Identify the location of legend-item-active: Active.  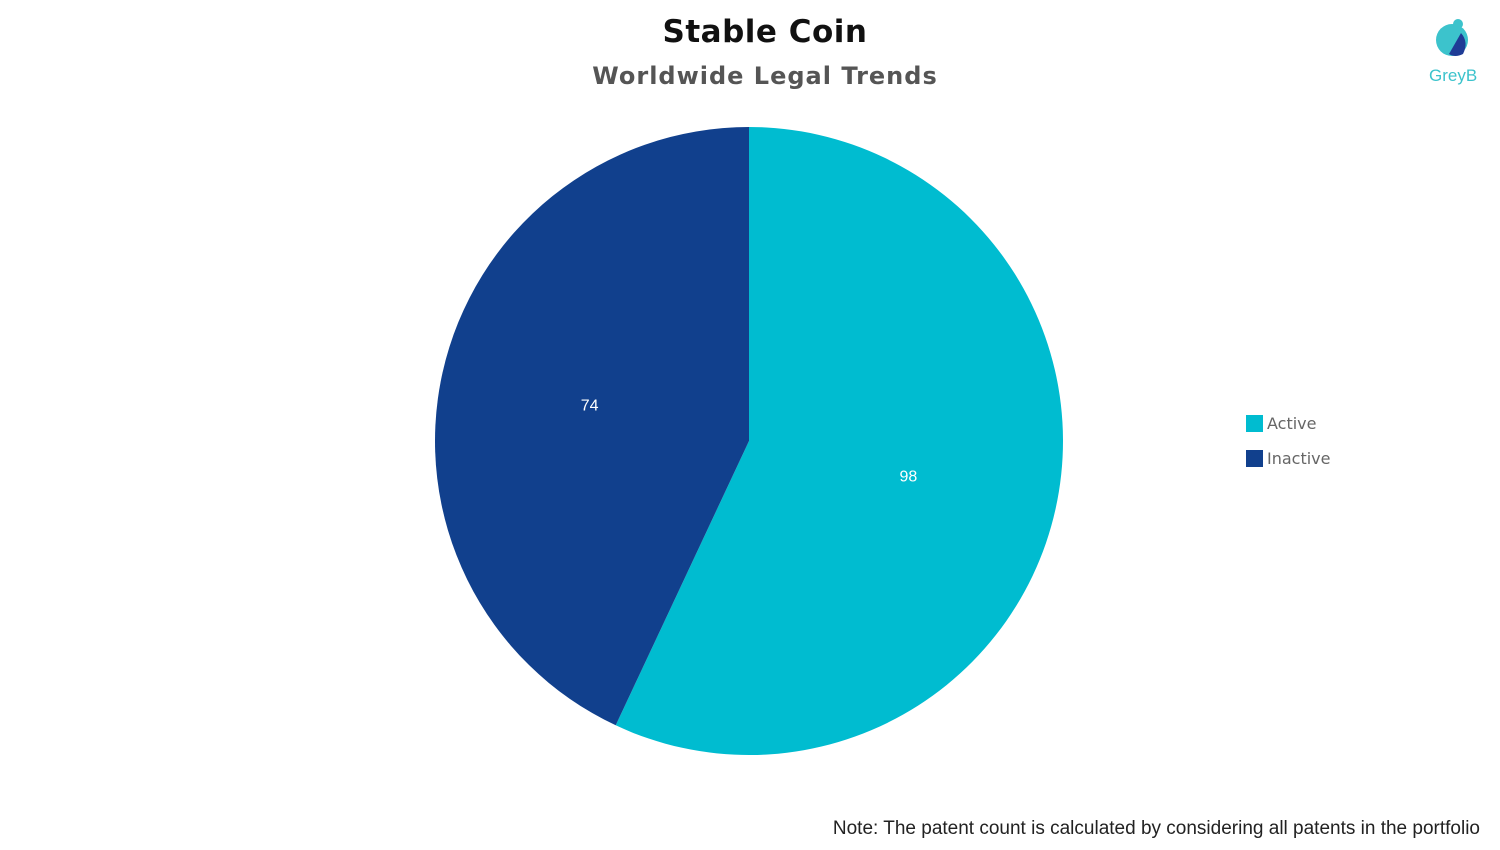
(1281, 423).